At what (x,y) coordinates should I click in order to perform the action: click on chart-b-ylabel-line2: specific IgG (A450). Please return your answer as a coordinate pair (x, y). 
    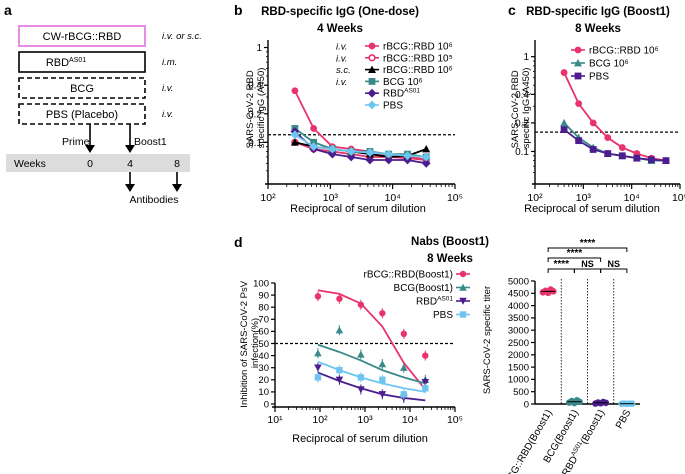
    Looking at the image, I should click on (261, 108).